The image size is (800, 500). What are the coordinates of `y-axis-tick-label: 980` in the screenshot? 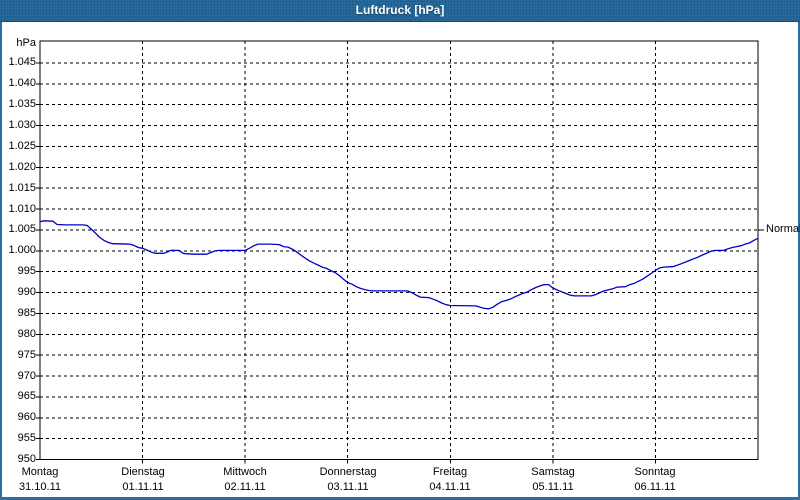 It's located at (26, 334).